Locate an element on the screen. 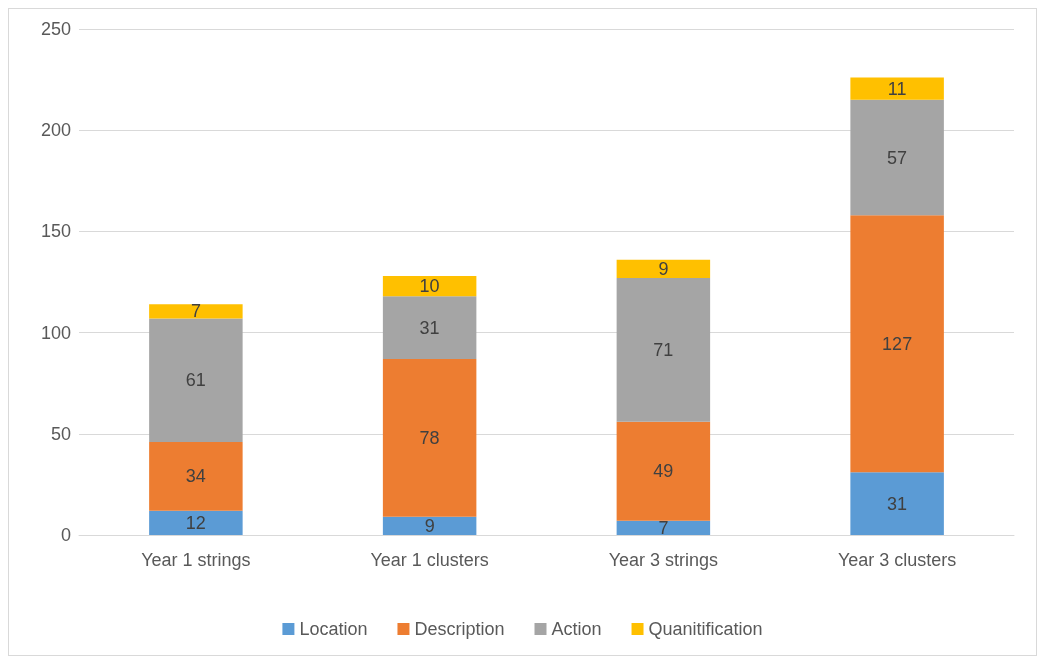 The height and width of the screenshot is (664, 1045). legend-label: Description is located at coordinates (459, 629).